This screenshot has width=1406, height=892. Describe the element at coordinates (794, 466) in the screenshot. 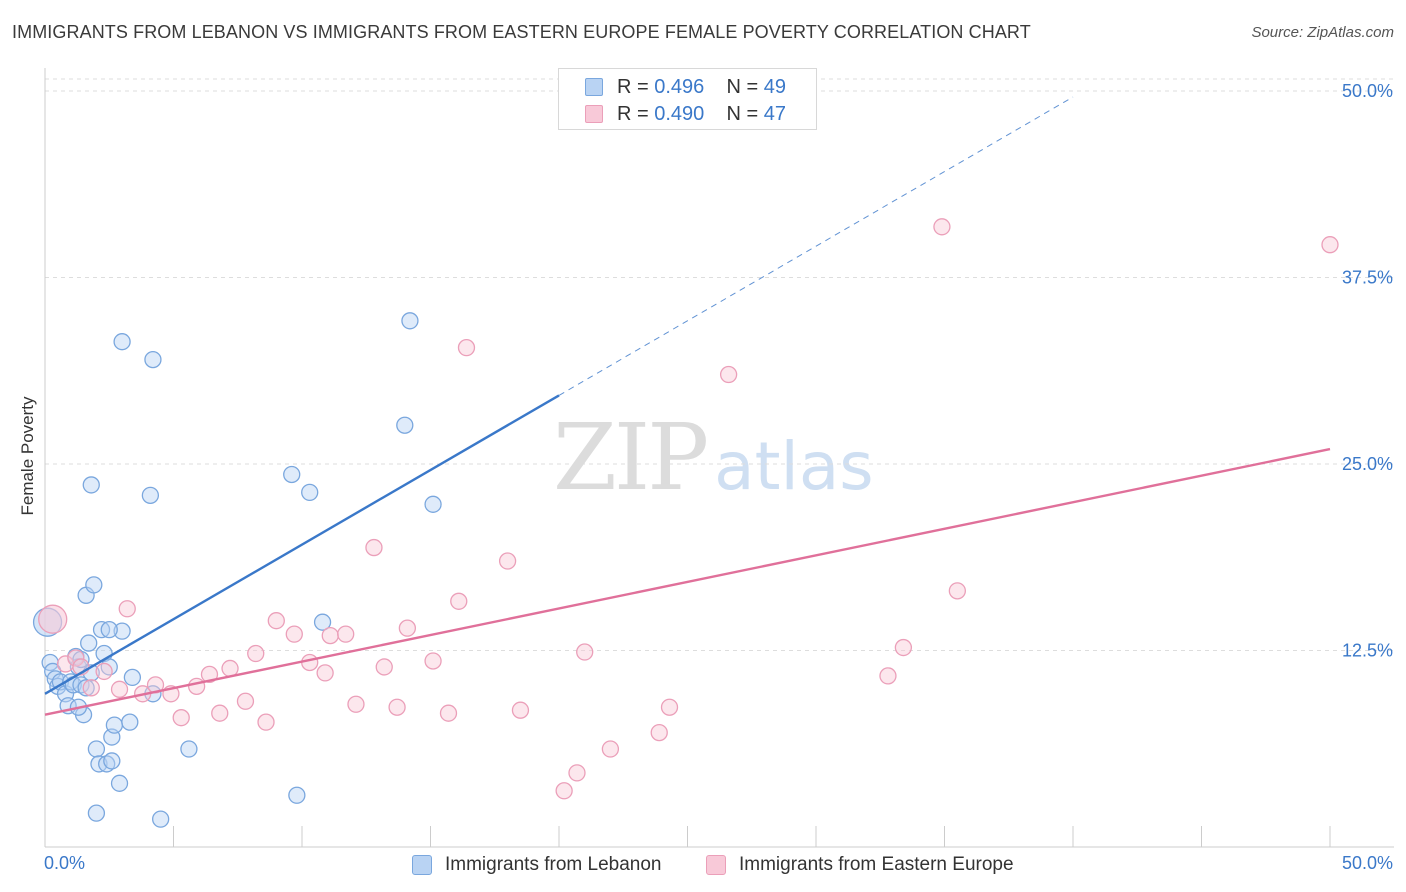

I see `watermark-atlas: atlas` at that location.